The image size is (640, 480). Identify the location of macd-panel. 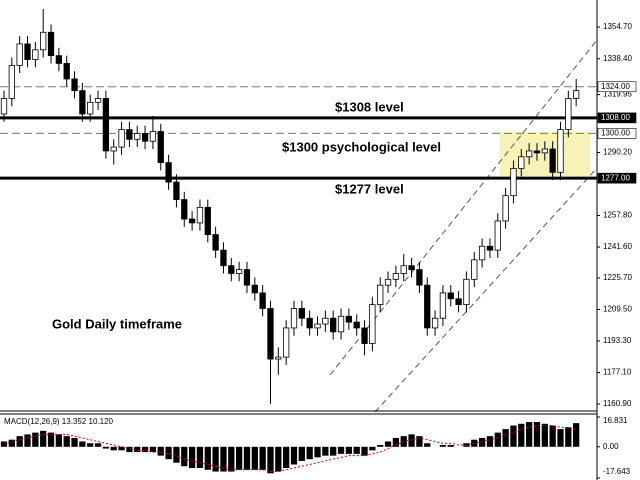
(290, 448).